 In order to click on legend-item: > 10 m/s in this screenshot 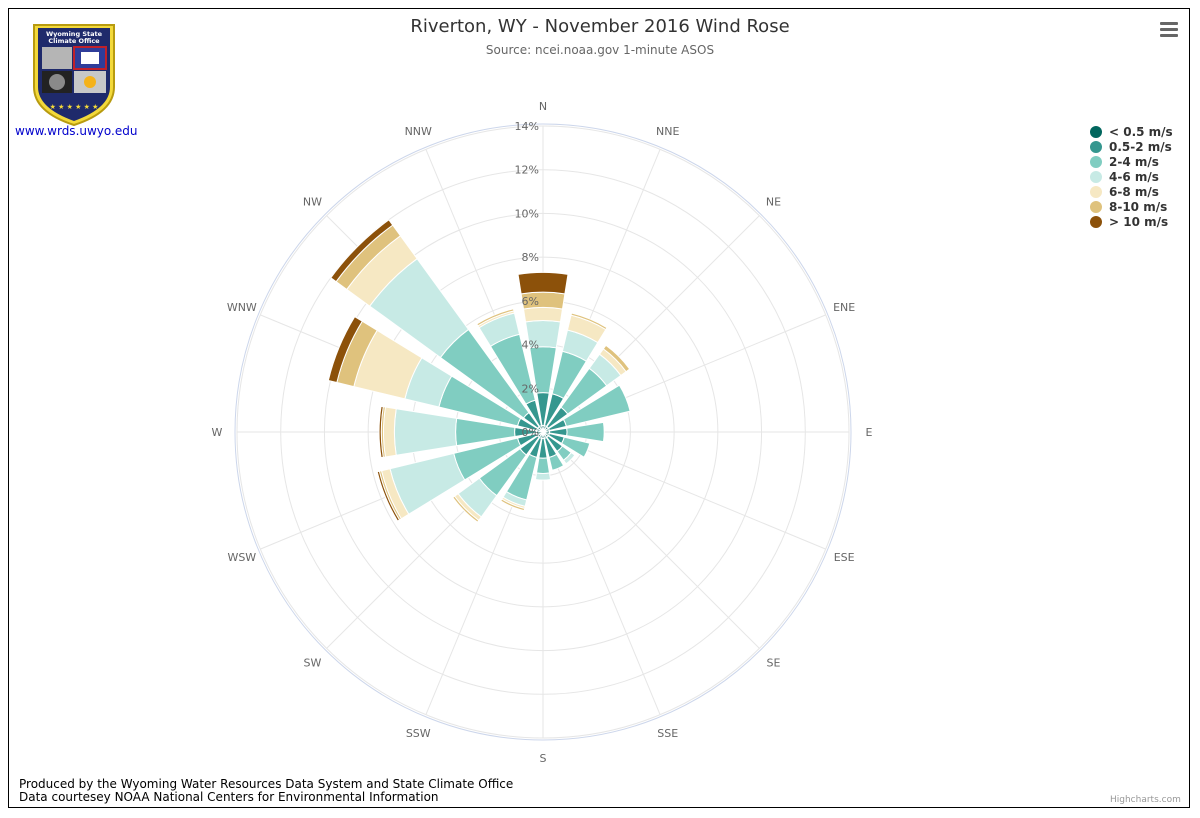, I will do `click(1131, 221)`.